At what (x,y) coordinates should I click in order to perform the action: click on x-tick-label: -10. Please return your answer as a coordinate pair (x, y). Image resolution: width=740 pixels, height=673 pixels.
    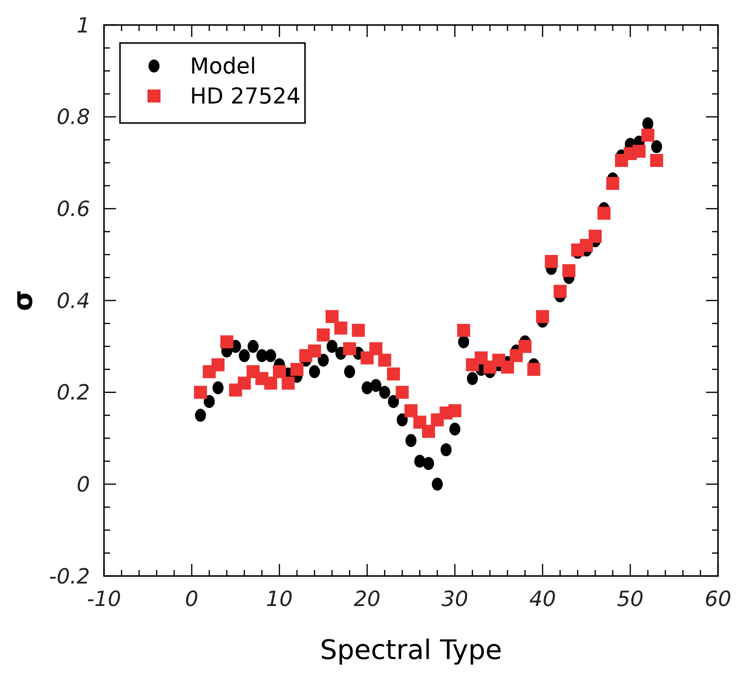
    Looking at the image, I should click on (104, 599).